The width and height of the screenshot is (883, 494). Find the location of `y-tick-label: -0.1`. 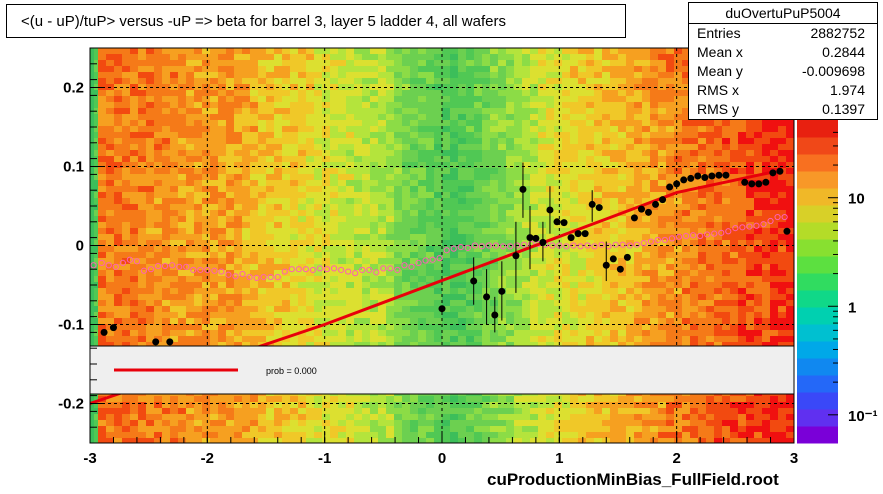

y-tick-label: -0.1 is located at coordinates (71, 325).